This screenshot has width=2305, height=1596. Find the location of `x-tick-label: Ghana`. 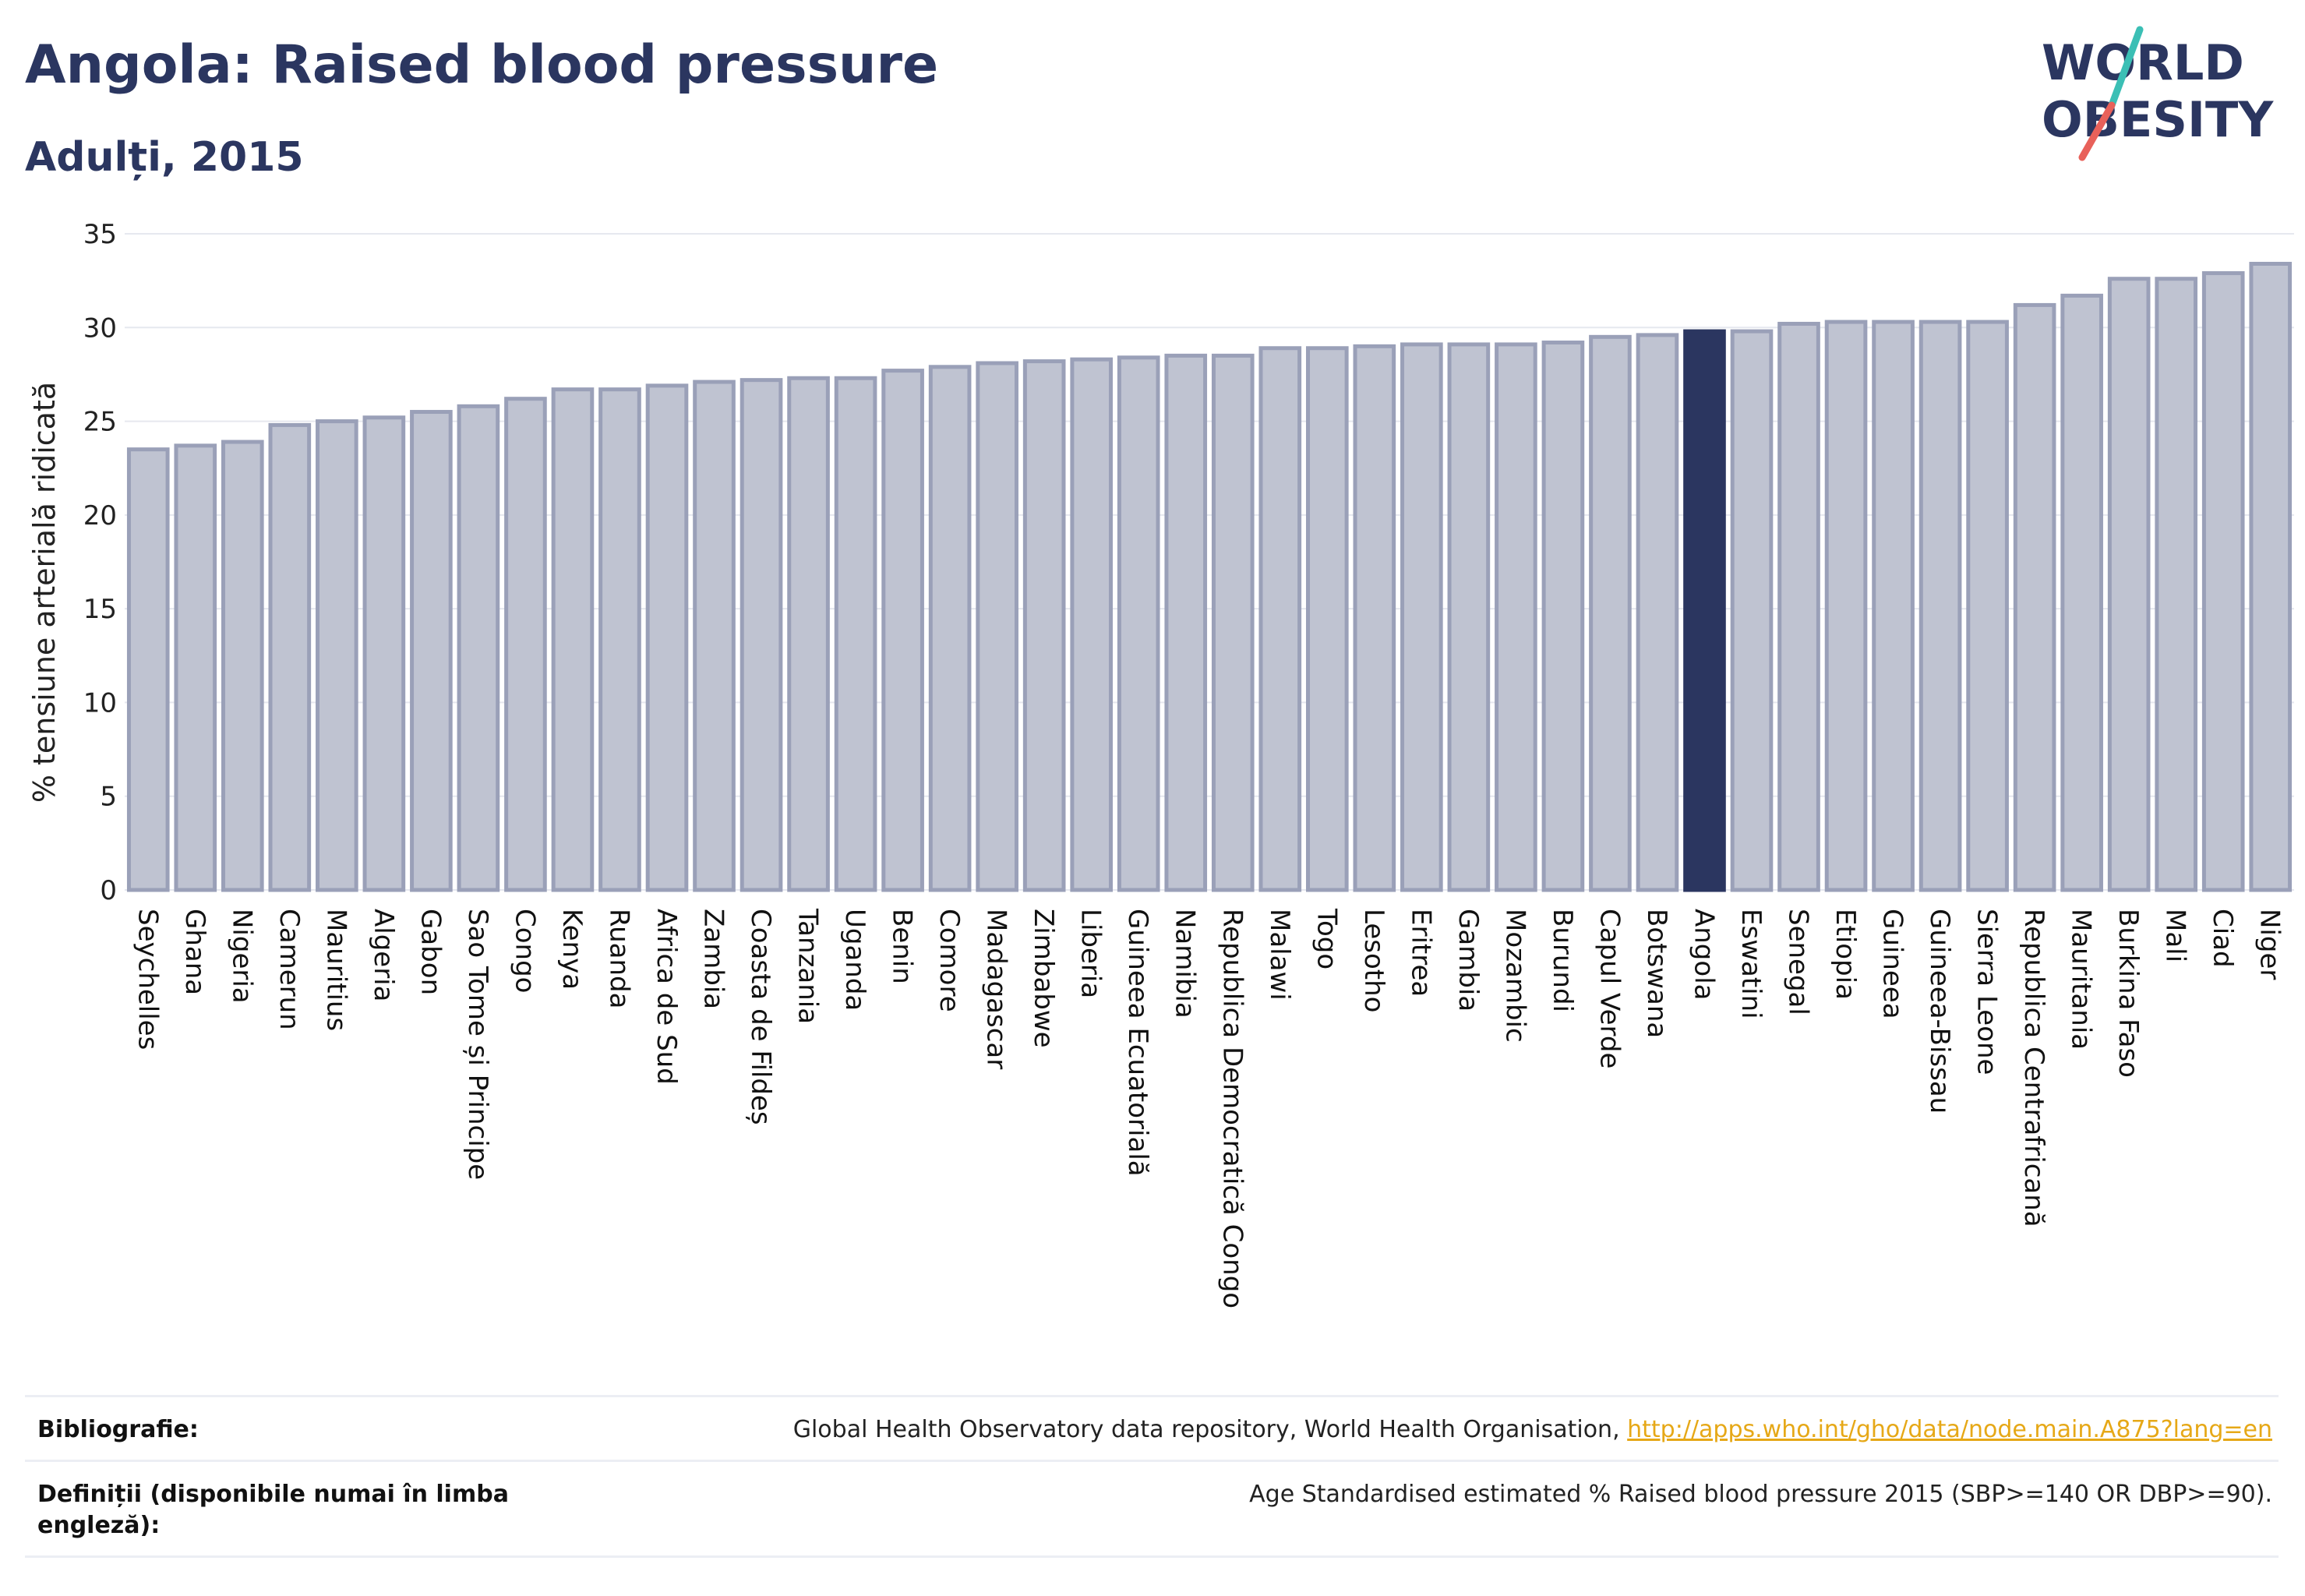

x-tick-label: Ghana is located at coordinates (194, 952).